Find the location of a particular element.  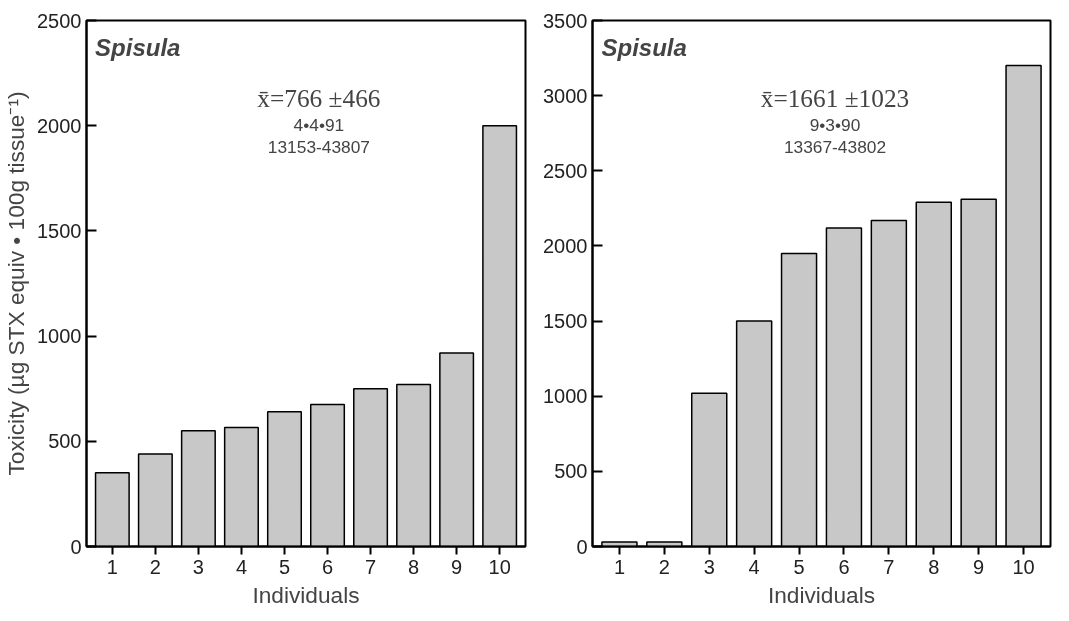

y-axis-title: Toxicity (µg STX equiv • 100g tissue⁻¹) is located at coordinates (16, 283).